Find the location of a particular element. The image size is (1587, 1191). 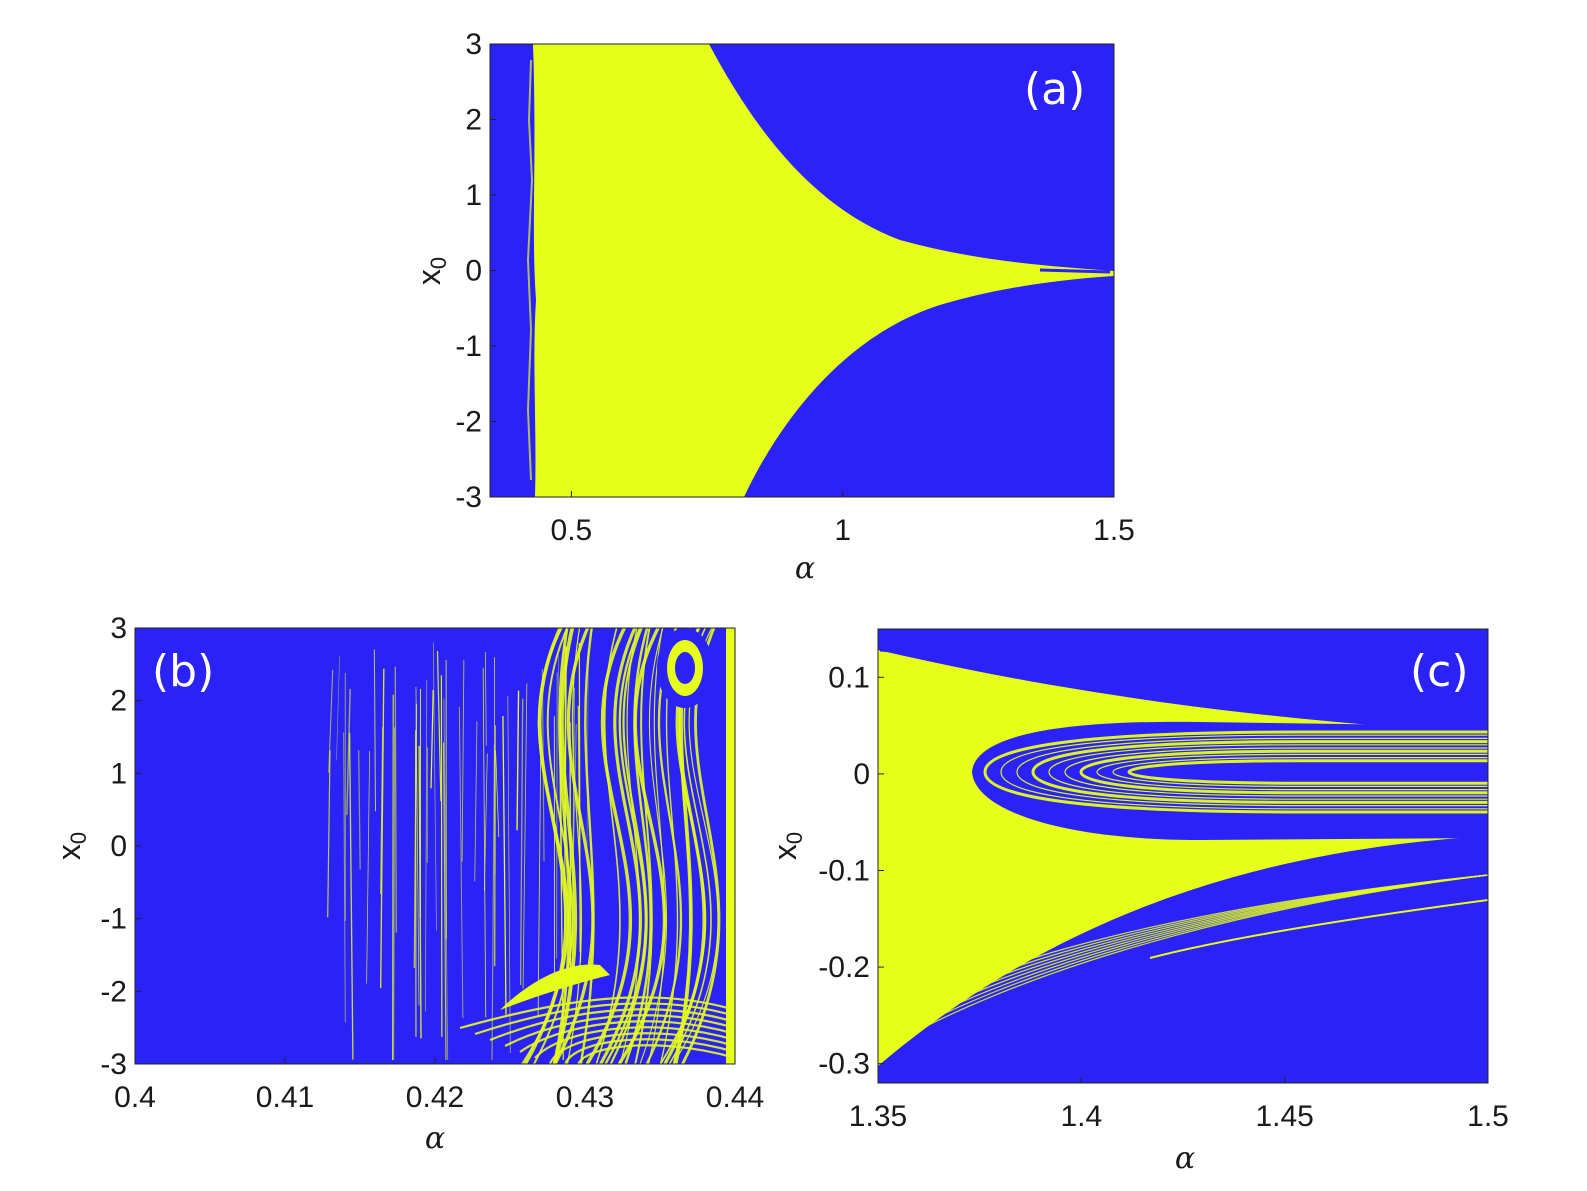

panel-a-x-tick-label: 0.5 is located at coordinates (572, 530).